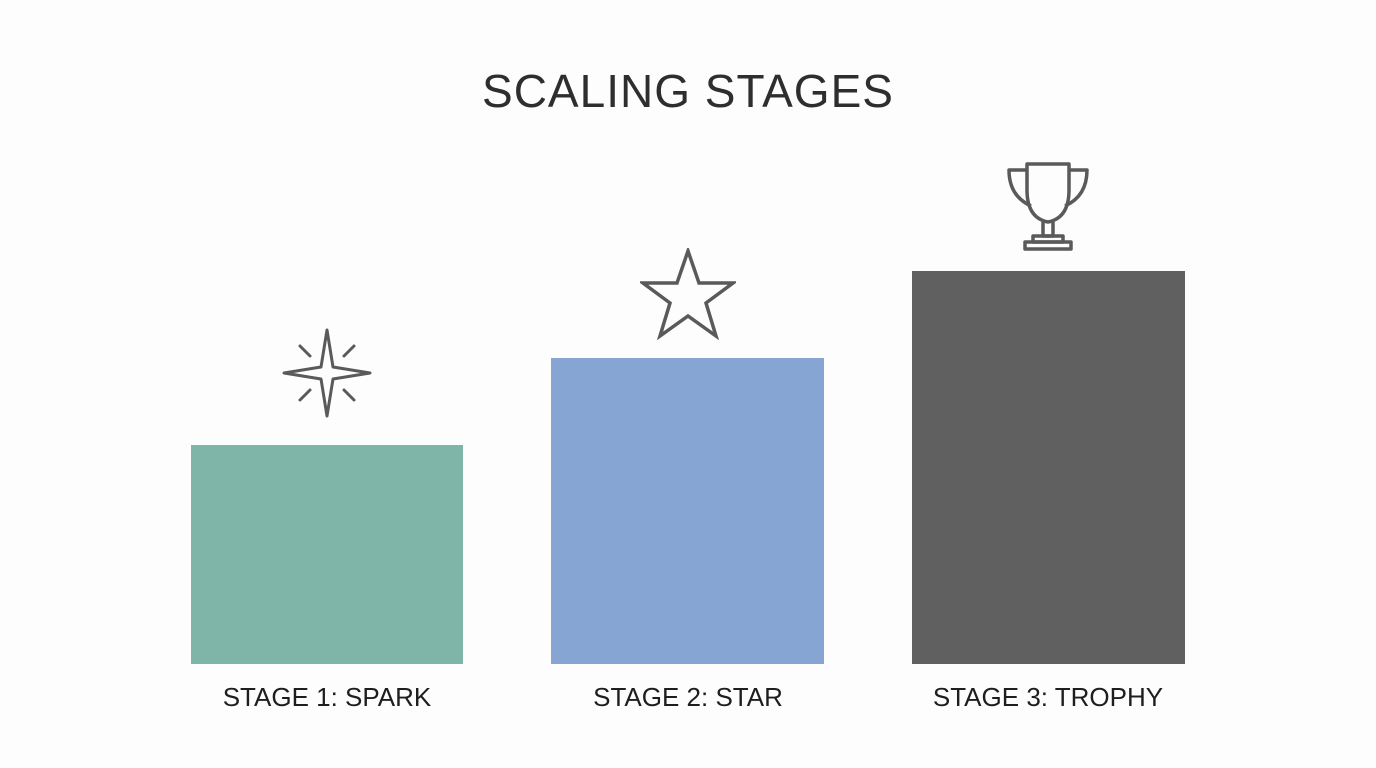 The width and height of the screenshot is (1376, 768). What do you see at coordinates (327, 697) in the screenshot?
I see `stage-1-label: STAGE 1: SPARK` at bounding box center [327, 697].